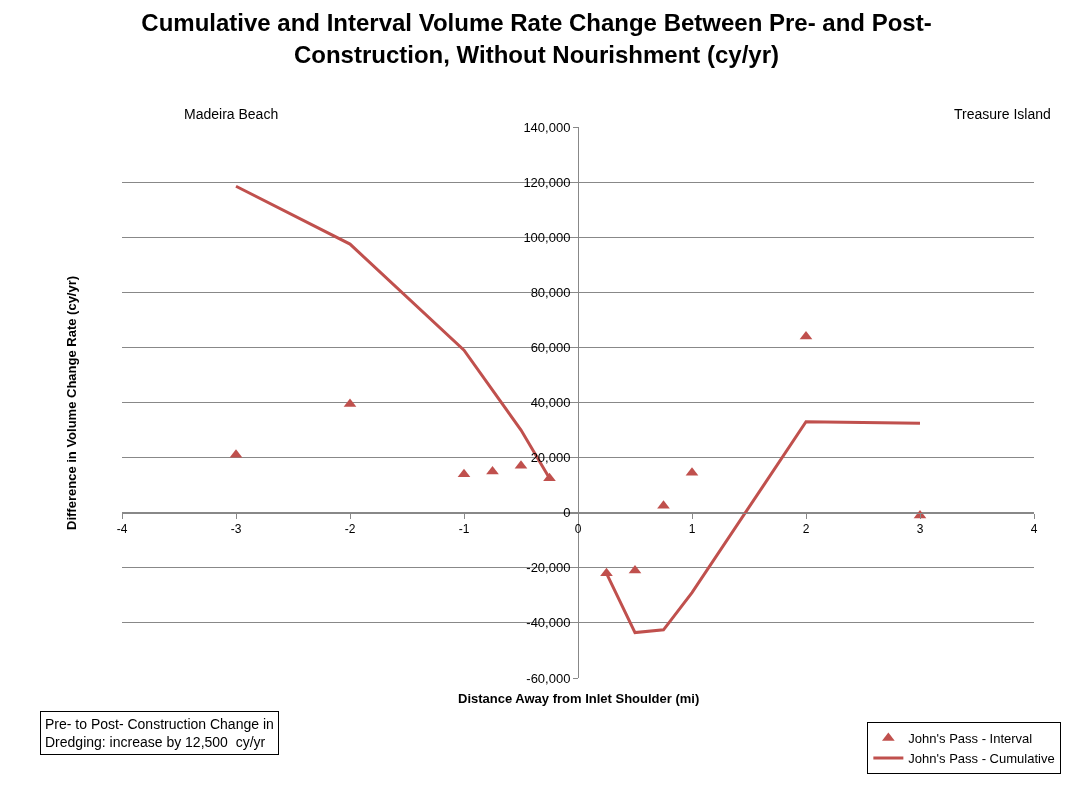  What do you see at coordinates (1034, 529) in the screenshot?
I see `x-tick-label: 4` at bounding box center [1034, 529].